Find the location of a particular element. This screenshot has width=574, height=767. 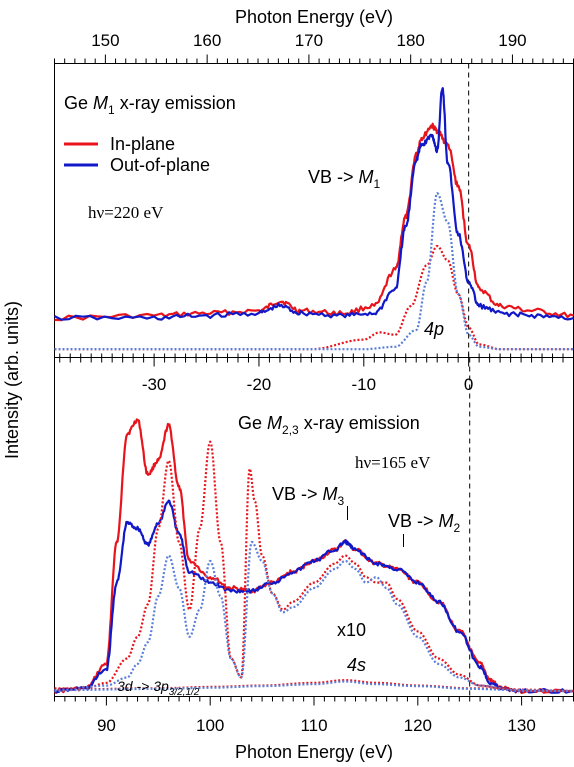

legend: In-plane Out-of-plane is located at coordinates (137, 154).